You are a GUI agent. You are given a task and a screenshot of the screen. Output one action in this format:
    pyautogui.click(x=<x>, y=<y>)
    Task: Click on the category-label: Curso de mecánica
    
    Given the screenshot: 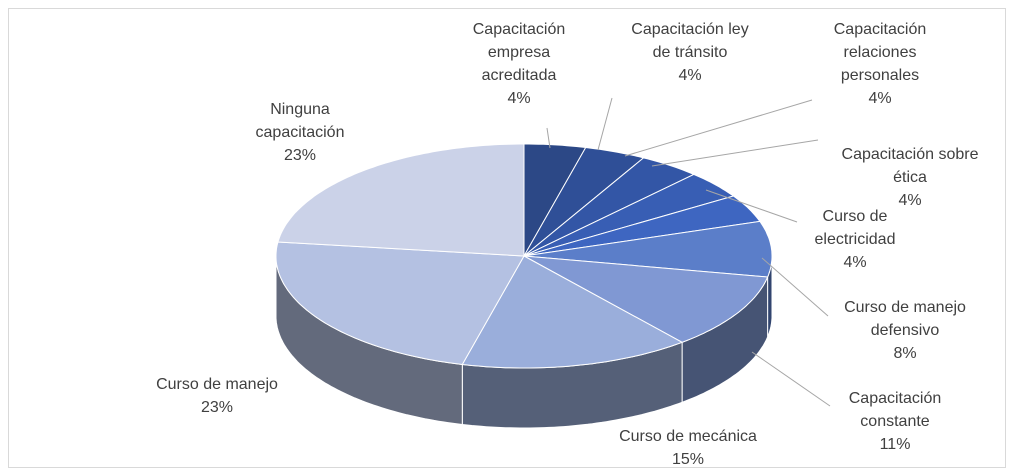 What is the action you would take?
    pyautogui.click(x=688, y=436)
    